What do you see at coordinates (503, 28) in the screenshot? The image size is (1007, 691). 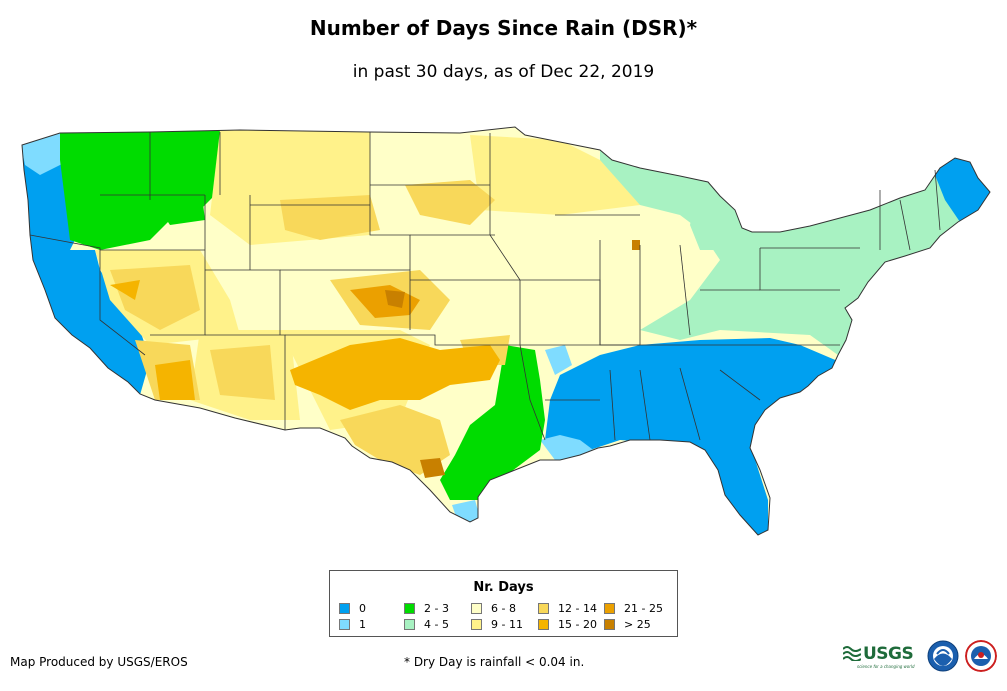 I see `map-title: Number of Days Since Rain (DSR)*` at bounding box center [503, 28].